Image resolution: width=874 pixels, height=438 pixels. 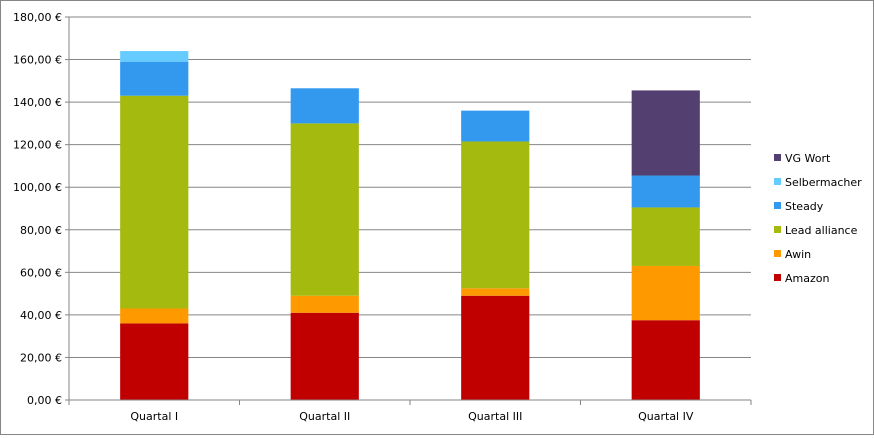 I want to click on y-tick-label: 100,00 €, so click(x=37, y=187).